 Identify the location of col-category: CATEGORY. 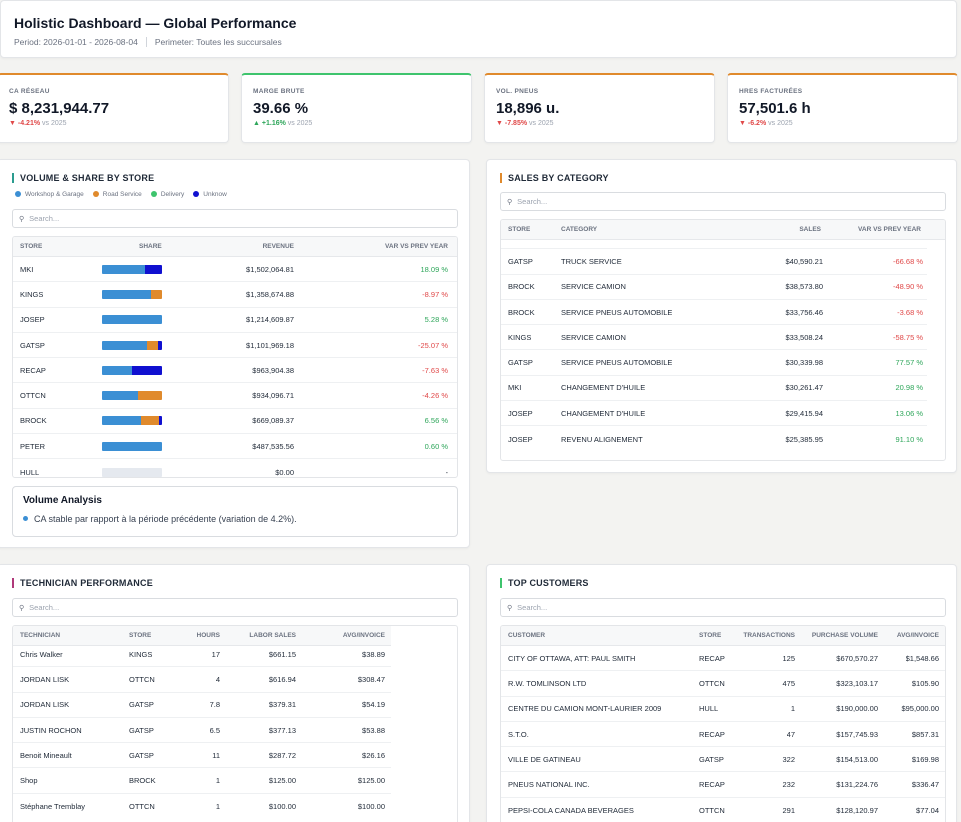
(579, 229).